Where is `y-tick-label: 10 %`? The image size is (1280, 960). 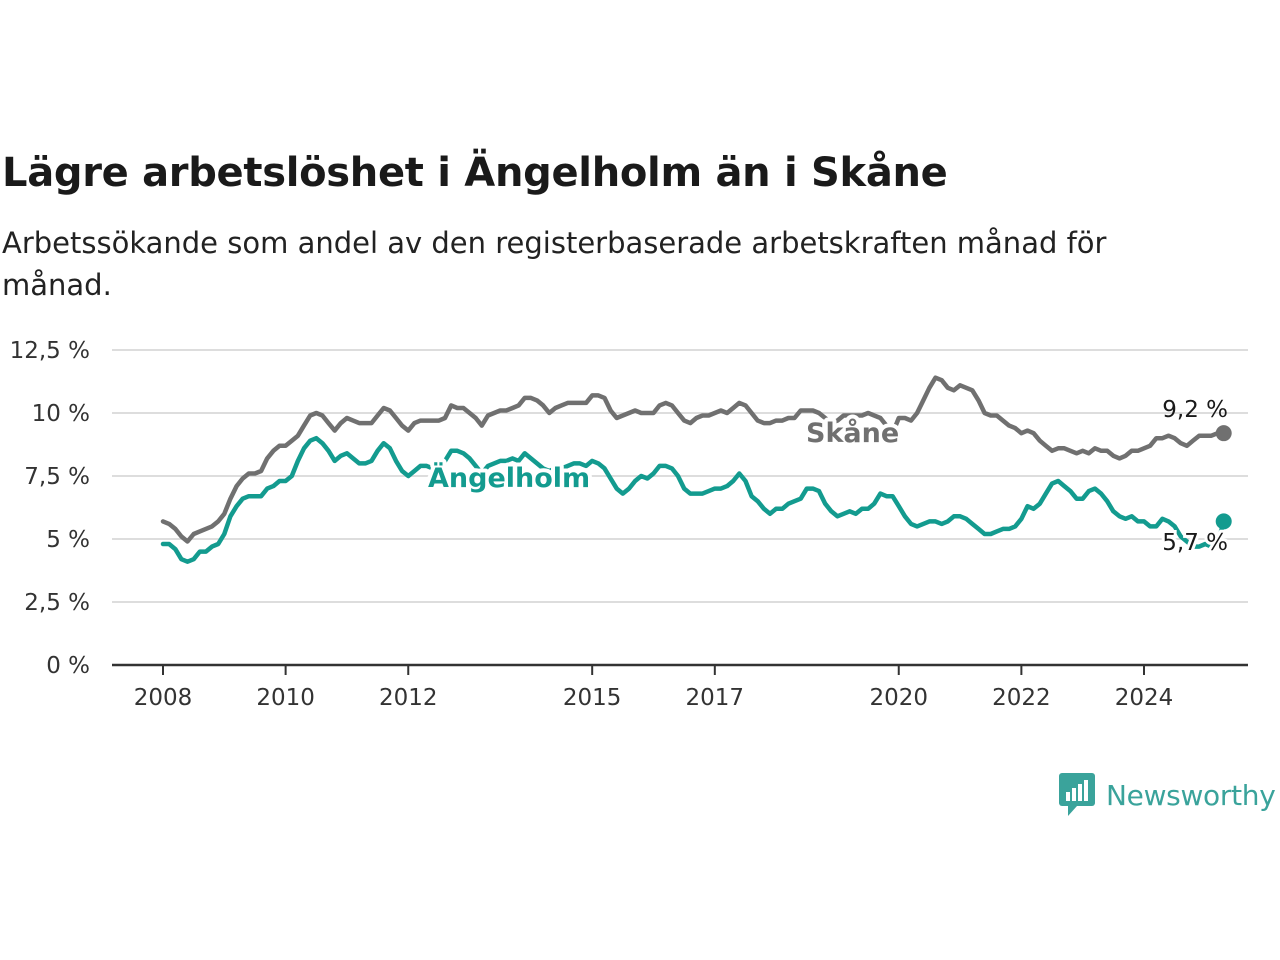
y-tick-label: 10 % is located at coordinates (61, 414).